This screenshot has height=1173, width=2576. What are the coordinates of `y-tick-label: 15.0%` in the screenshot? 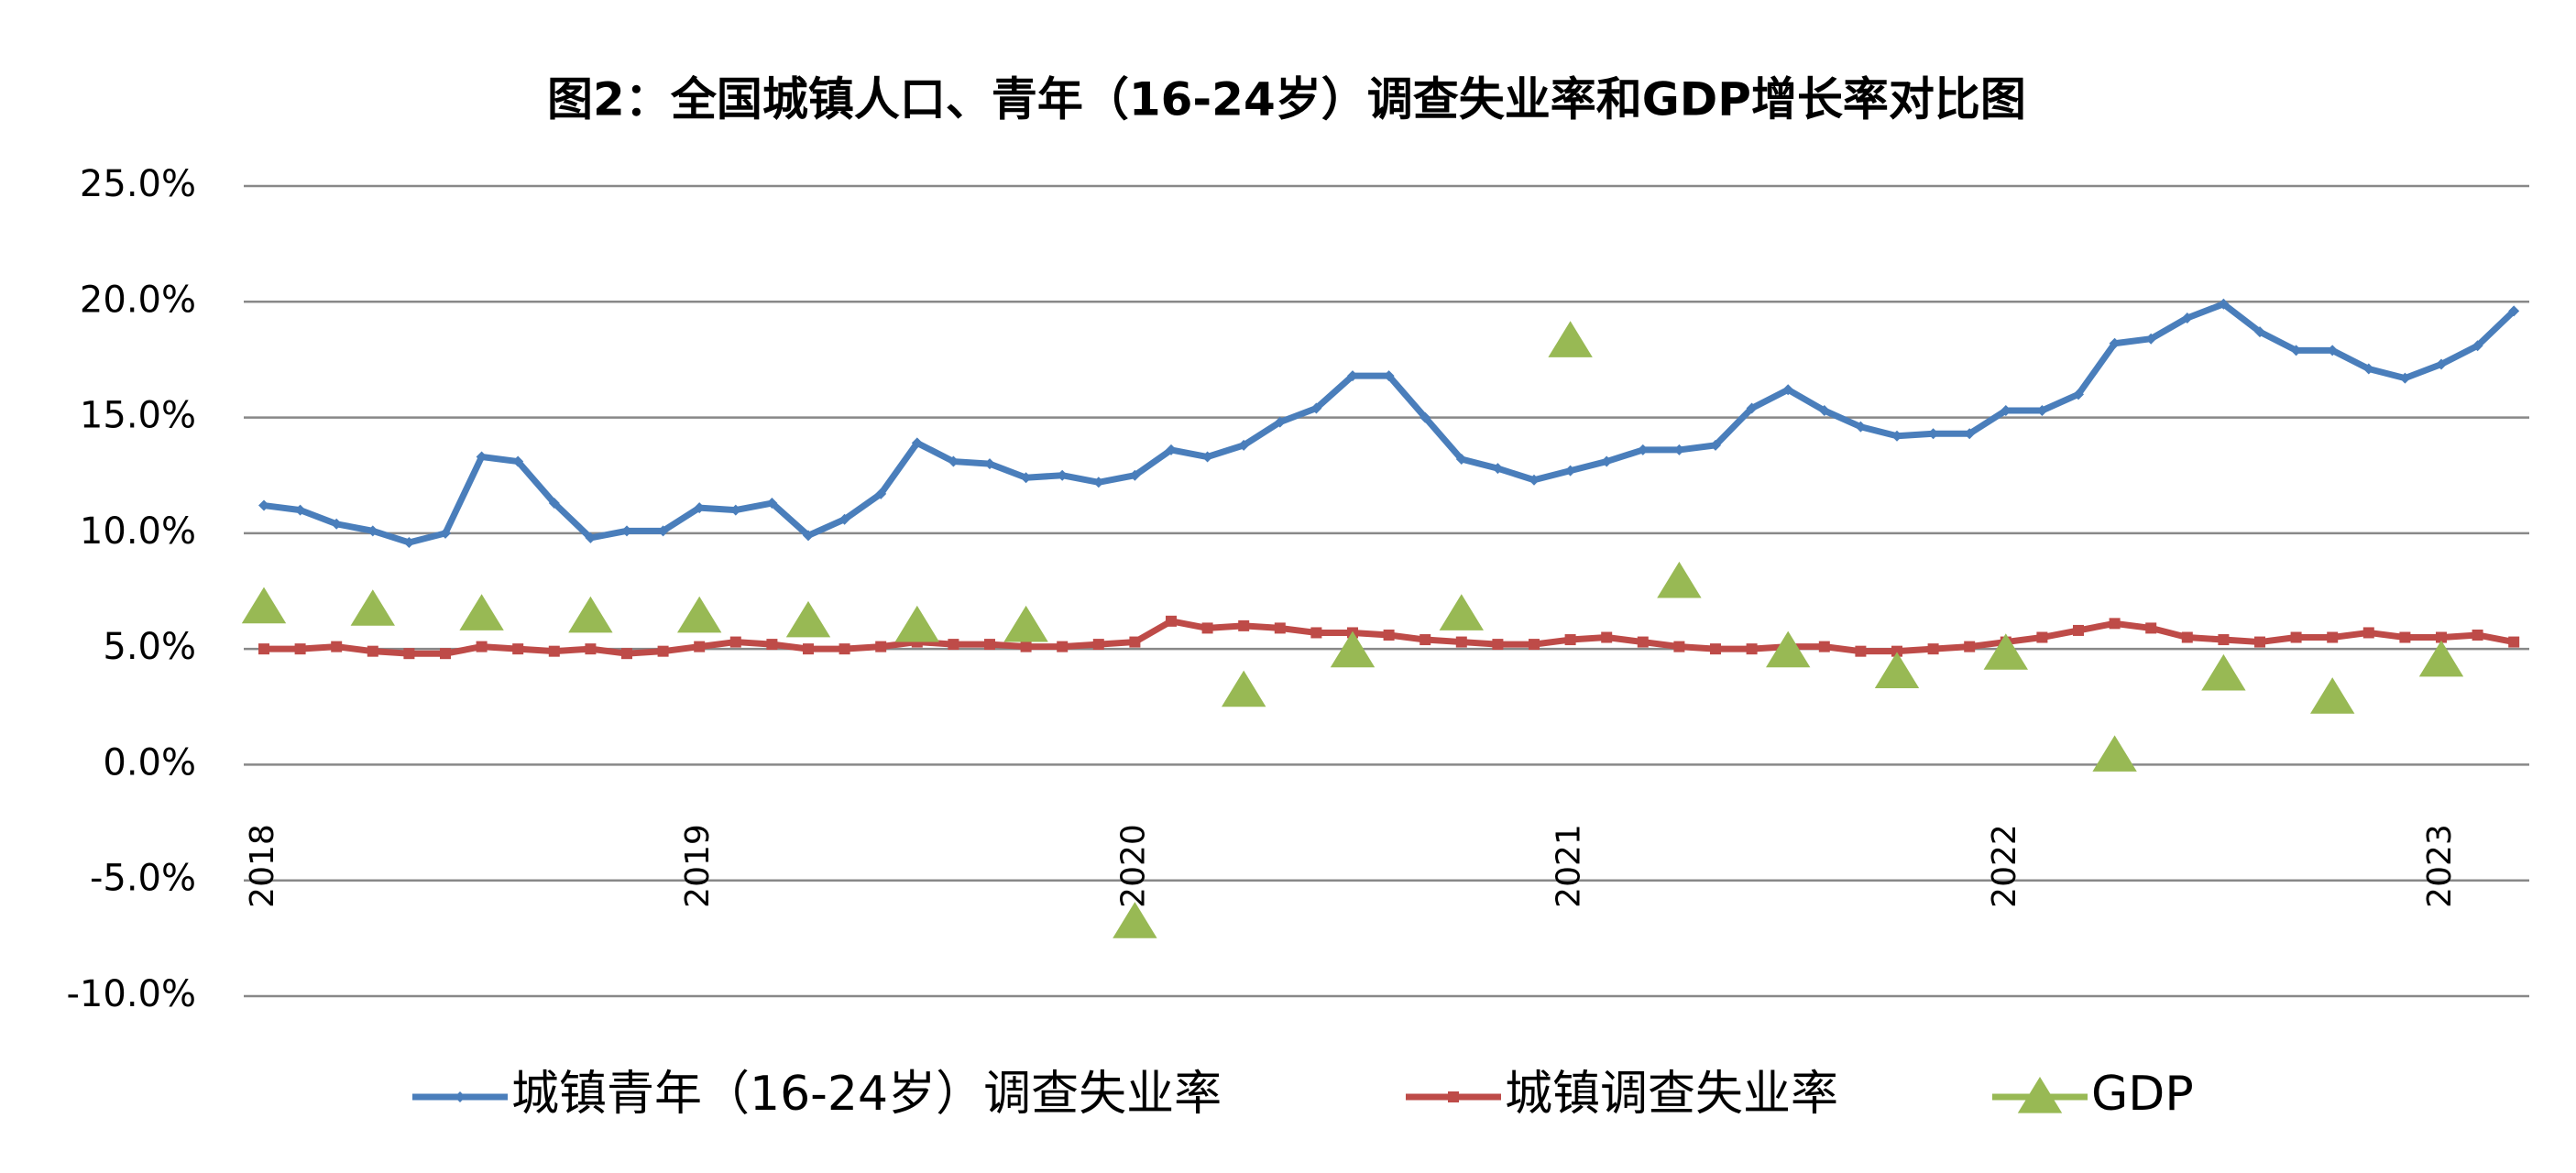 It's located at (138, 416).